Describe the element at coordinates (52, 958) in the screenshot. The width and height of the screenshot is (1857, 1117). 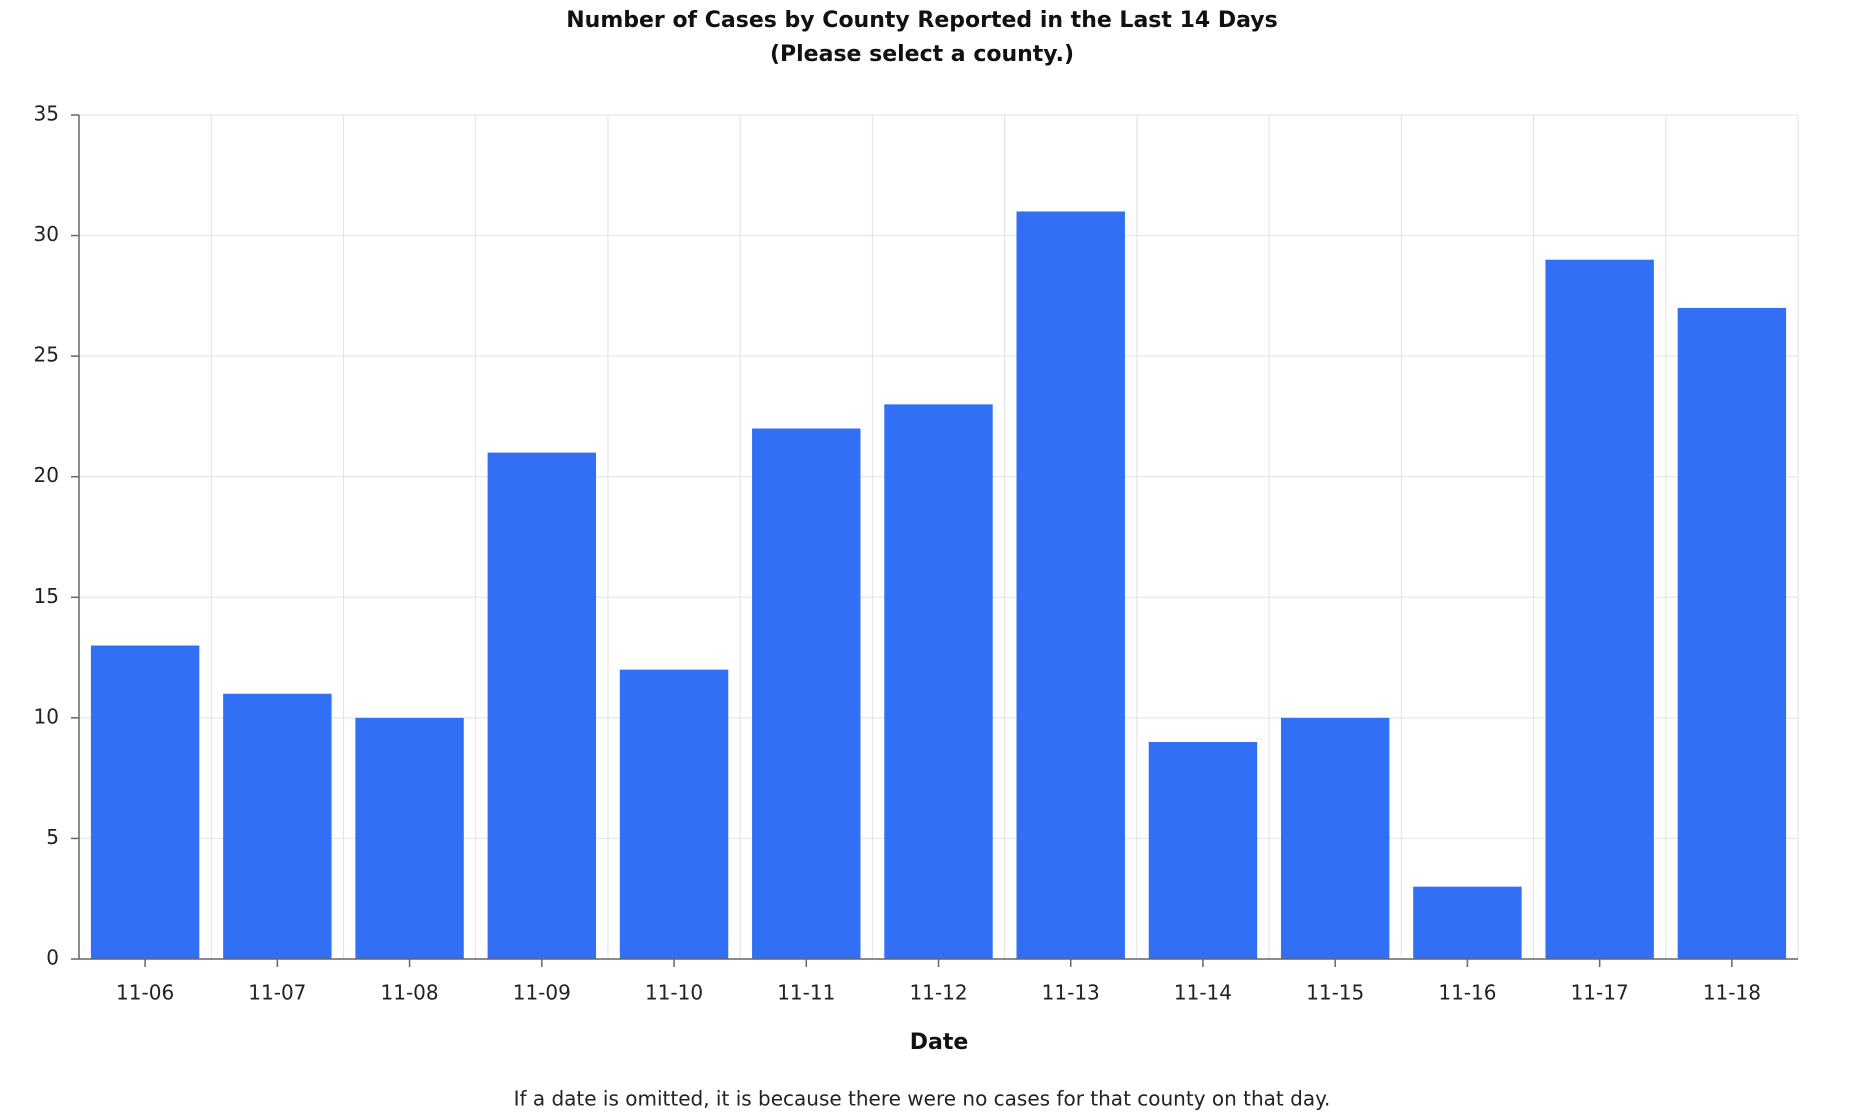
I see `y-tick-label: 0` at that location.